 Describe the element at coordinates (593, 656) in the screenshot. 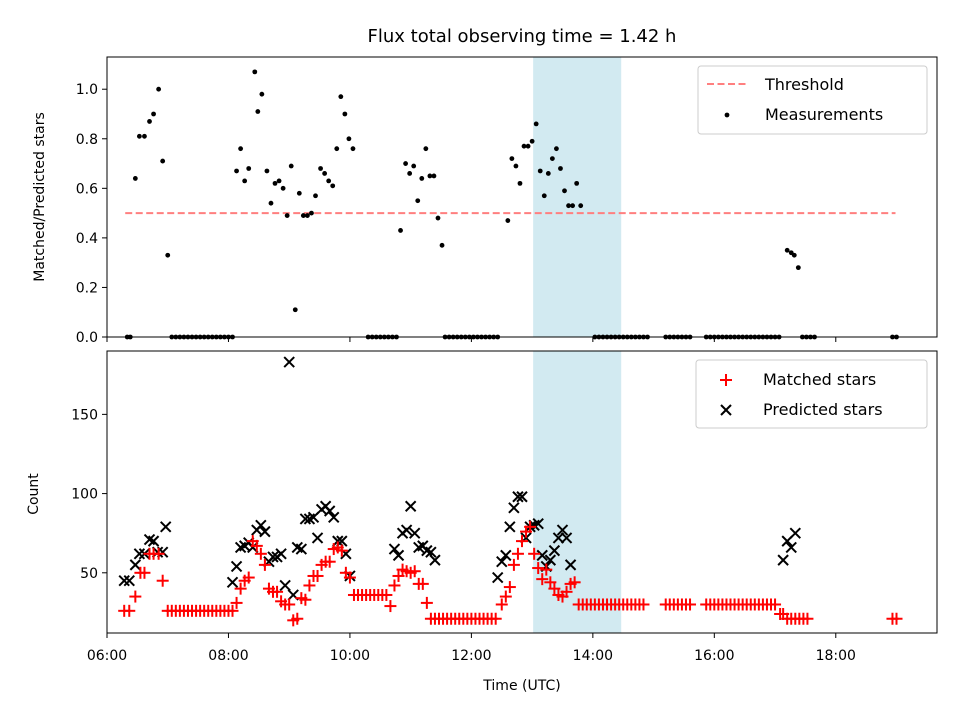

I see `x-tick-label: 14:00` at that location.